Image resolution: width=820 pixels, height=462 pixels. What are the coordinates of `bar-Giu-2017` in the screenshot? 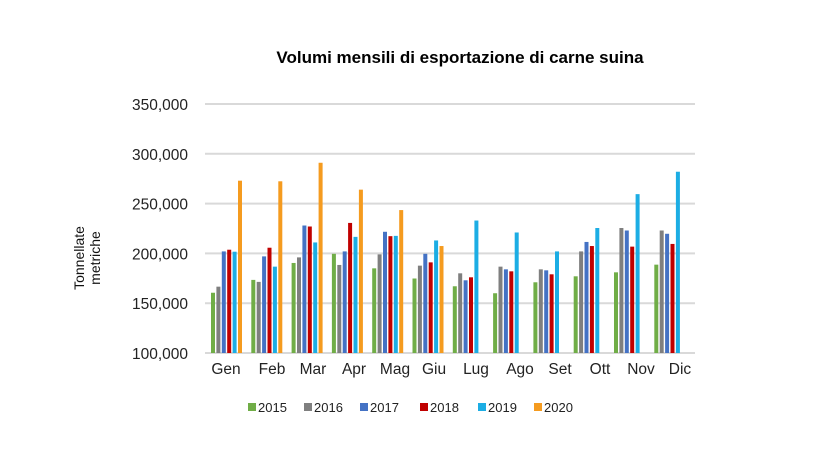 It's located at (425, 303).